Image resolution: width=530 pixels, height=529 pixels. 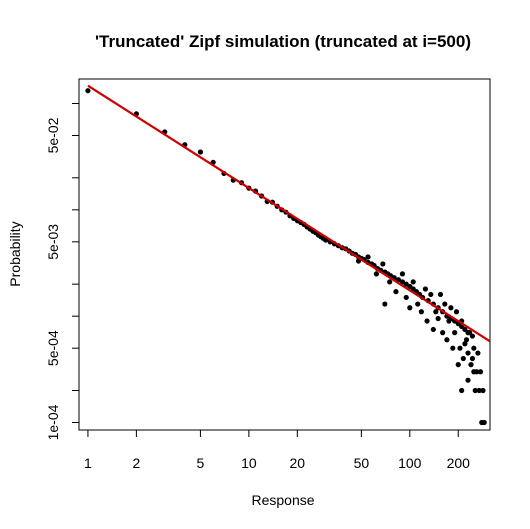 I want to click on x-tick-label: 5, so click(x=201, y=463).